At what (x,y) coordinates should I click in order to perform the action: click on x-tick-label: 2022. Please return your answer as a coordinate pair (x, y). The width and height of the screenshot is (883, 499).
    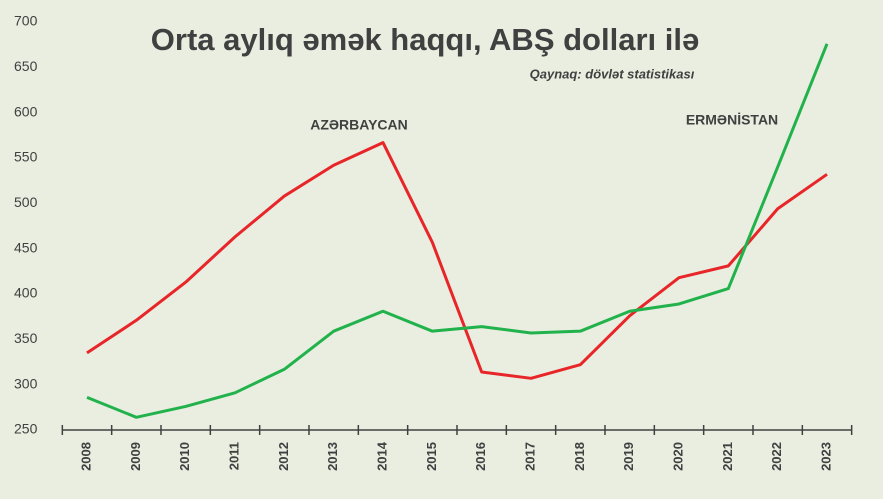
    Looking at the image, I should click on (776, 456).